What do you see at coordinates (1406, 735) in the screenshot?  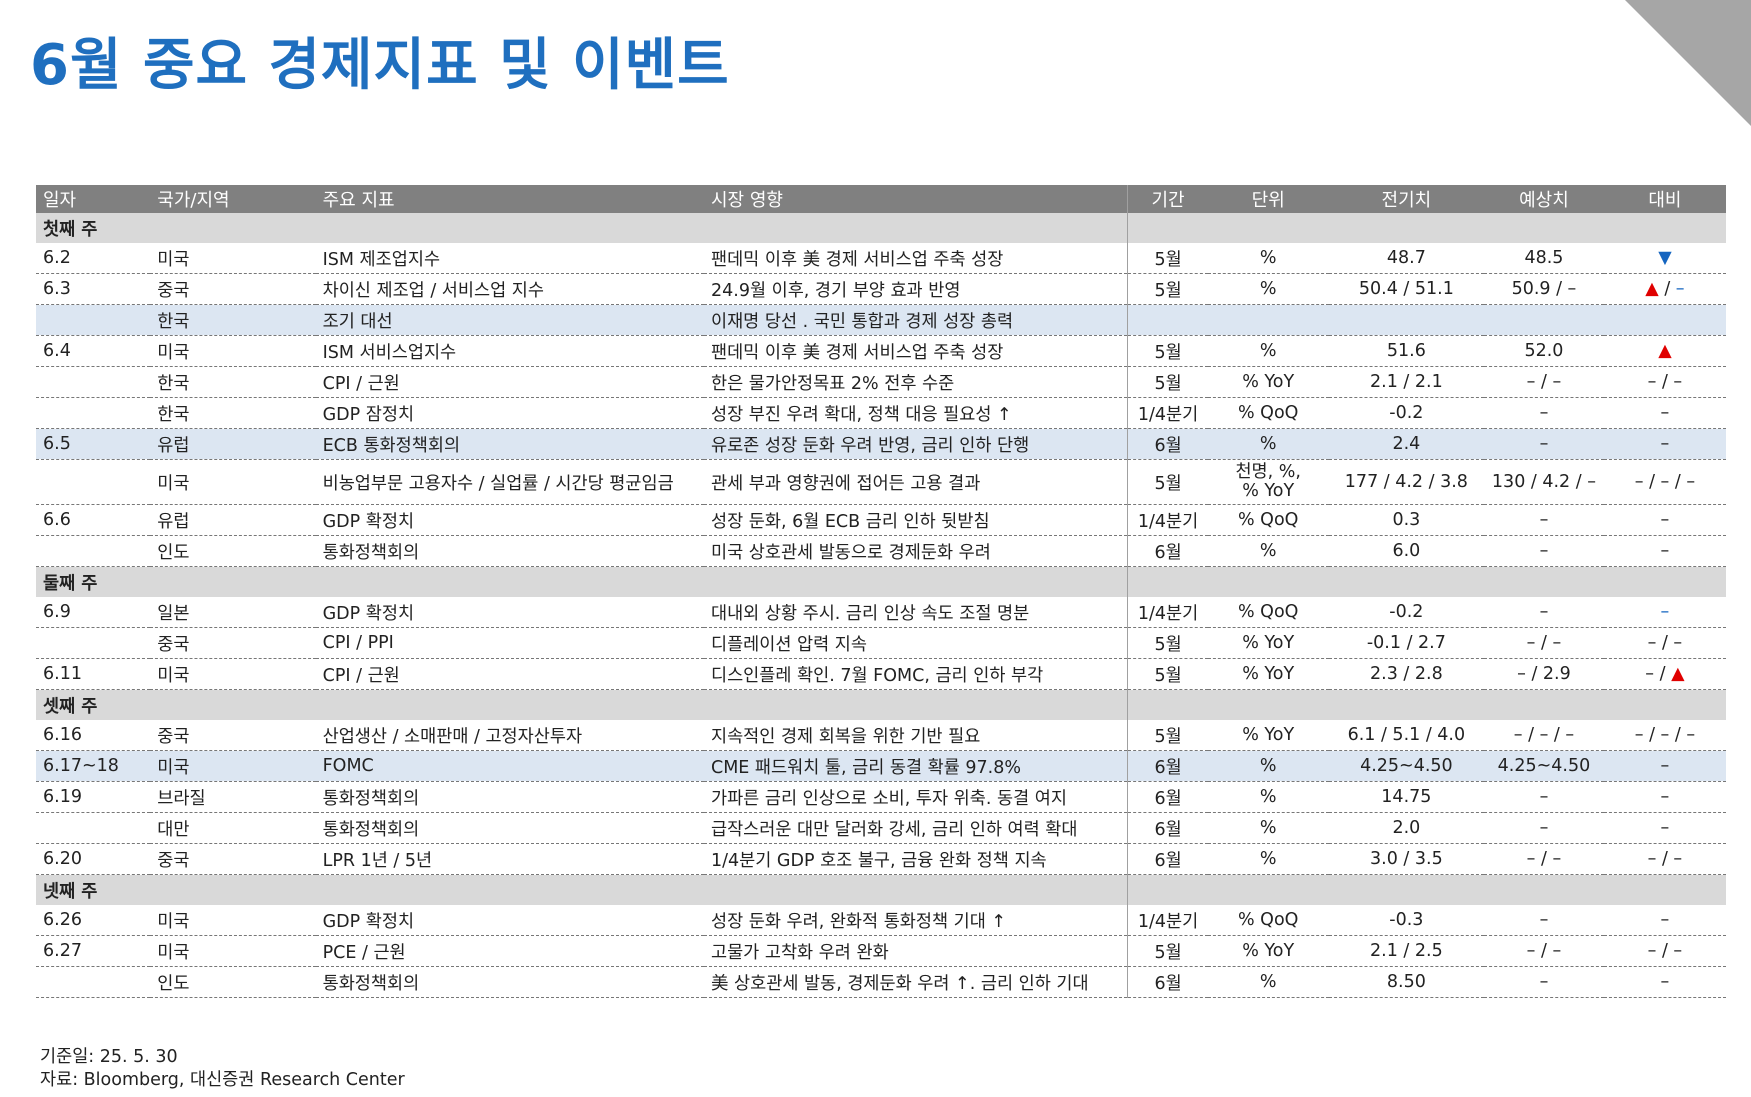 I see `prev-cell: 6.1 / 5.1 / 4.0` at bounding box center [1406, 735].